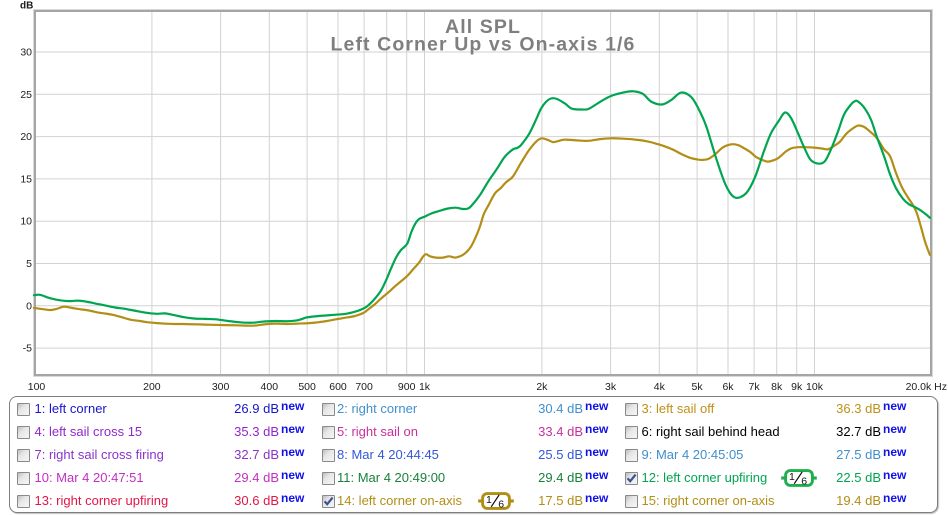 This screenshot has height=515, width=948. What do you see at coordinates (338, 387) in the screenshot?
I see `svg-text: 600` at bounding box center [338, 387].